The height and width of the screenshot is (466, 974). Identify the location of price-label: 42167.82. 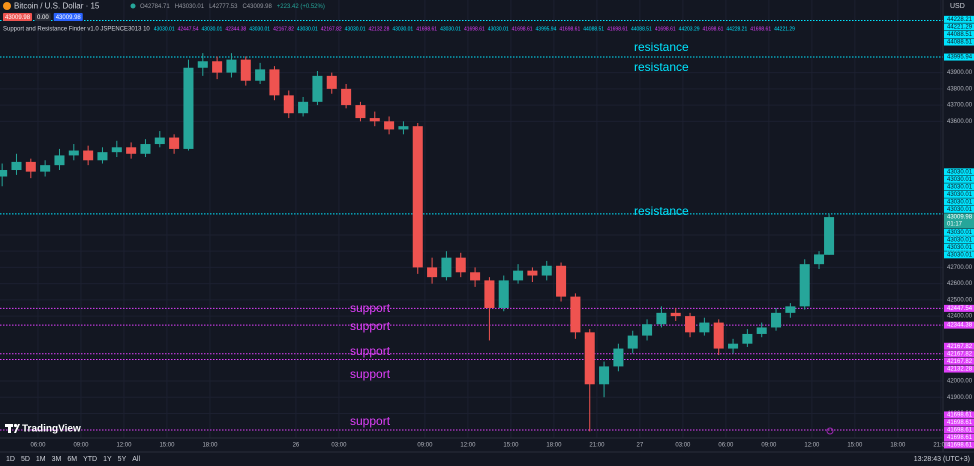
(960, 354).